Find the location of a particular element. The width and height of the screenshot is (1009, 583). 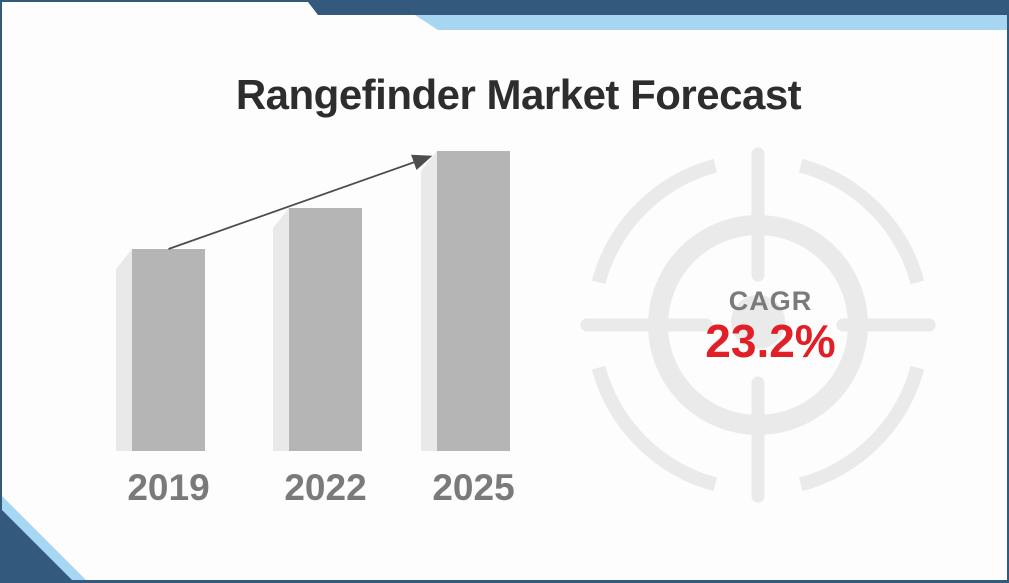

cagr-value: 23.2% is located at coordinates (770, 341).